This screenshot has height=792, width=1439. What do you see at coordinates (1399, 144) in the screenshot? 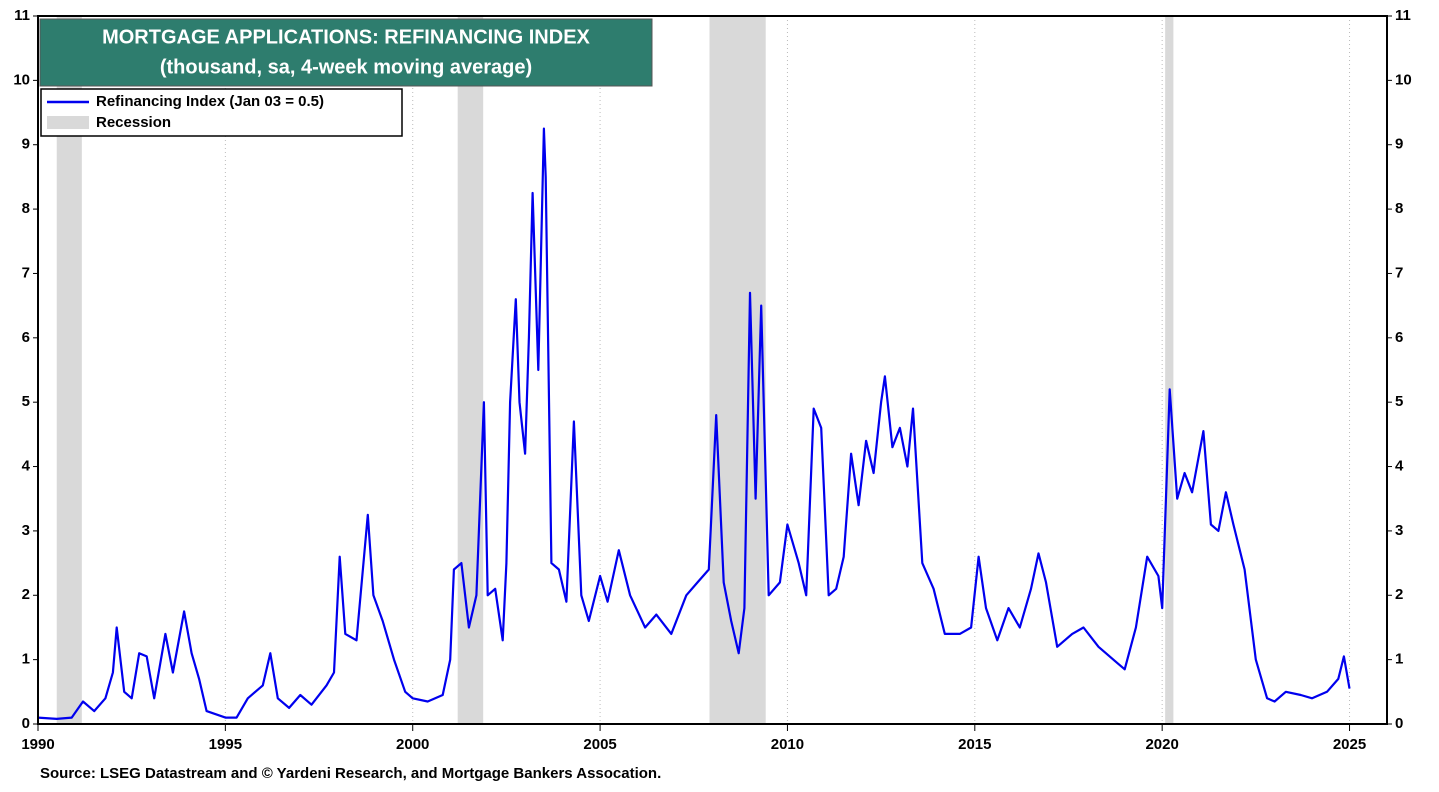
I see `y2-tick-label: 9` at bounding box center [1399, 144].